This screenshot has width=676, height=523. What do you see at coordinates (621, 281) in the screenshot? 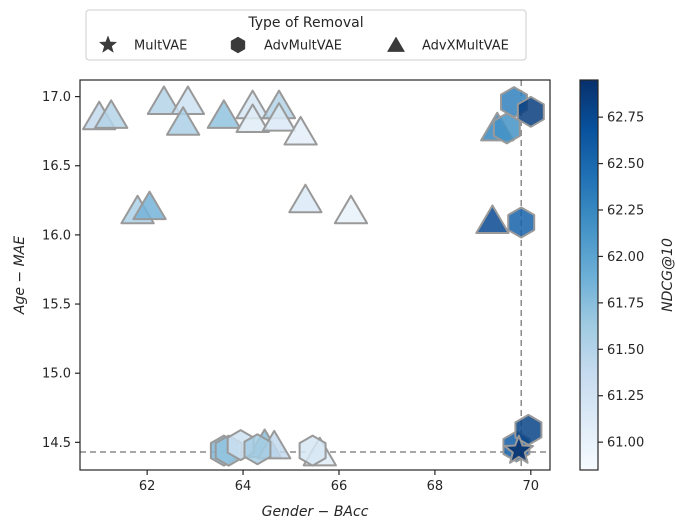
I see `colorbar-ticks: 61.00 61.25 61.50 61.75 62.00 62.25 62.50 62.75` at bounding box center [621, 281].